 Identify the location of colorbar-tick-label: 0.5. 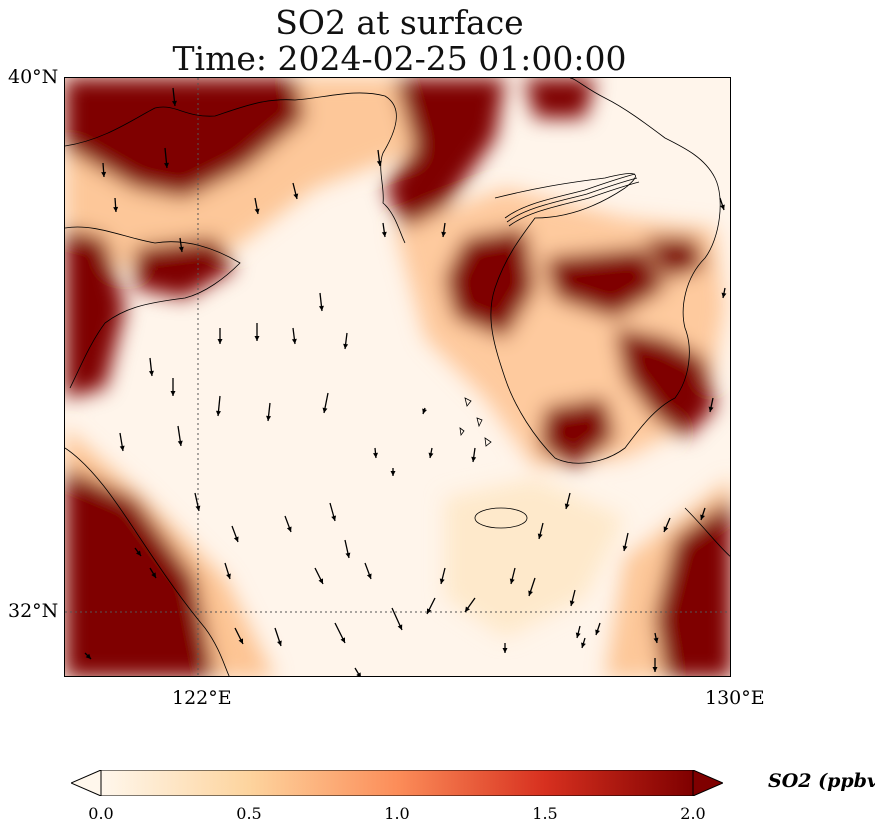
(249, 813).